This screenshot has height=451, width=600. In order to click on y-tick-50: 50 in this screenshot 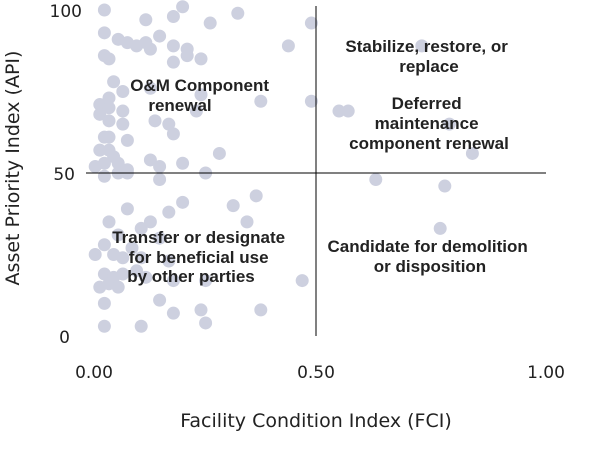, I will do `click(64, 175)`.